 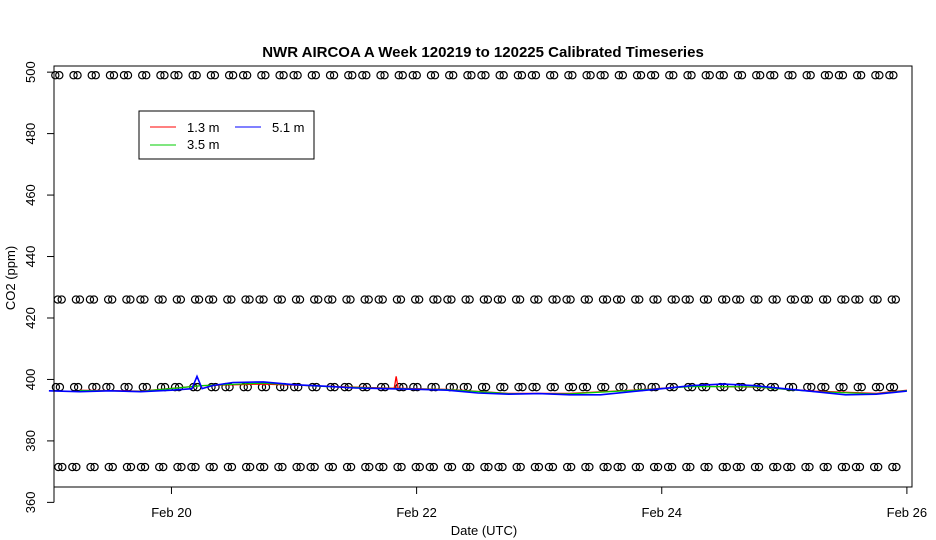 I want to click on y-tick-label: 360, so click(x=30, y=503).